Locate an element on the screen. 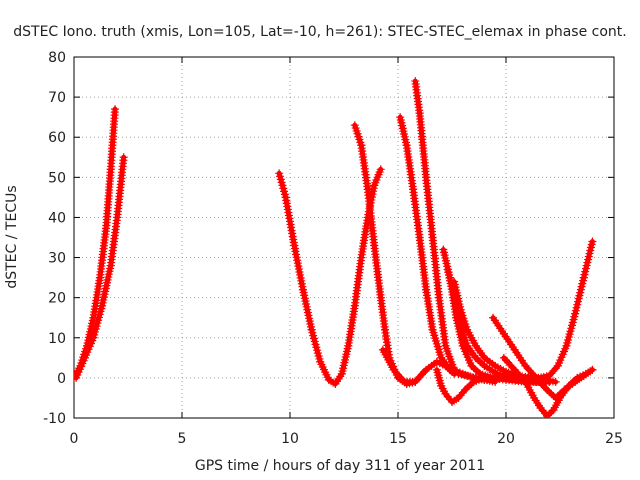 This screenshot has width=640, height=480. y-tick-label: 80 is located at coordinates (57, 58).